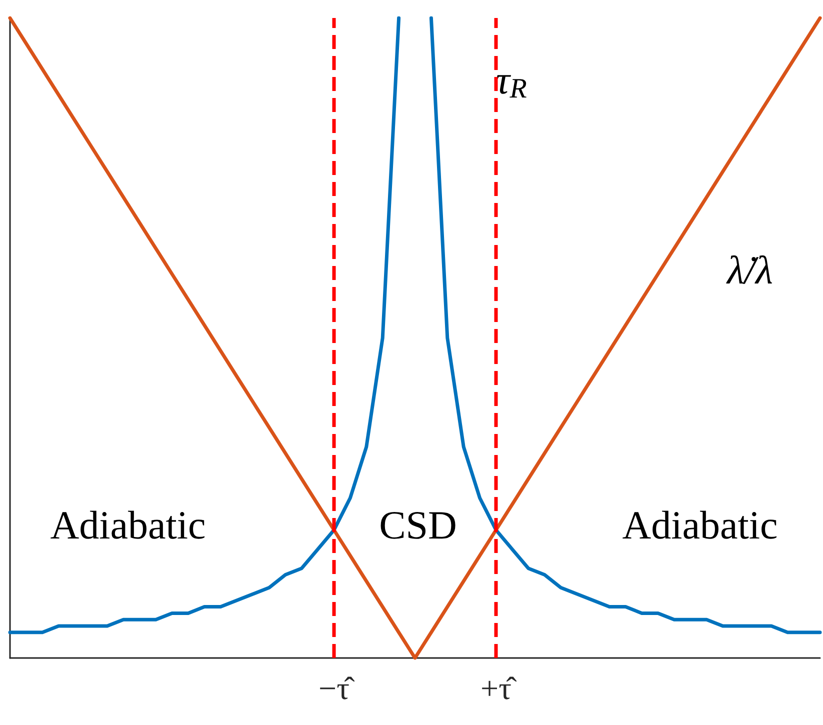 Image resolution: width=823 pixels, height=725 pixels. Describe the element at coordinates (499, 688) in the screenshot. I see `x-tick-label: +τ̂` at that location.